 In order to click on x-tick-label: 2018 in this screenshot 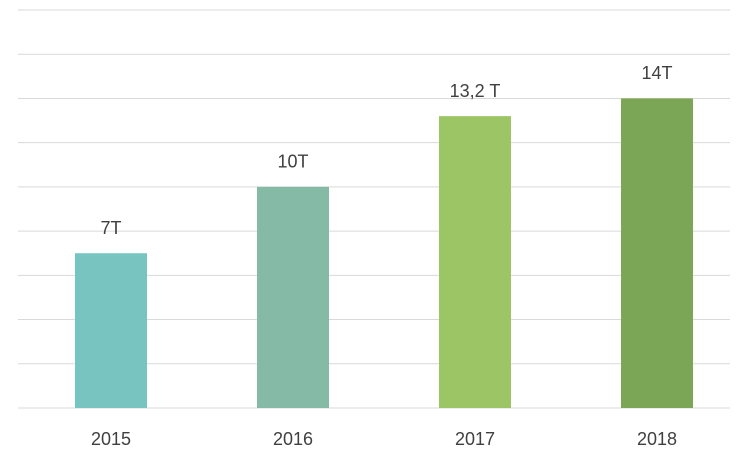, I will do `click(657, 439)`.